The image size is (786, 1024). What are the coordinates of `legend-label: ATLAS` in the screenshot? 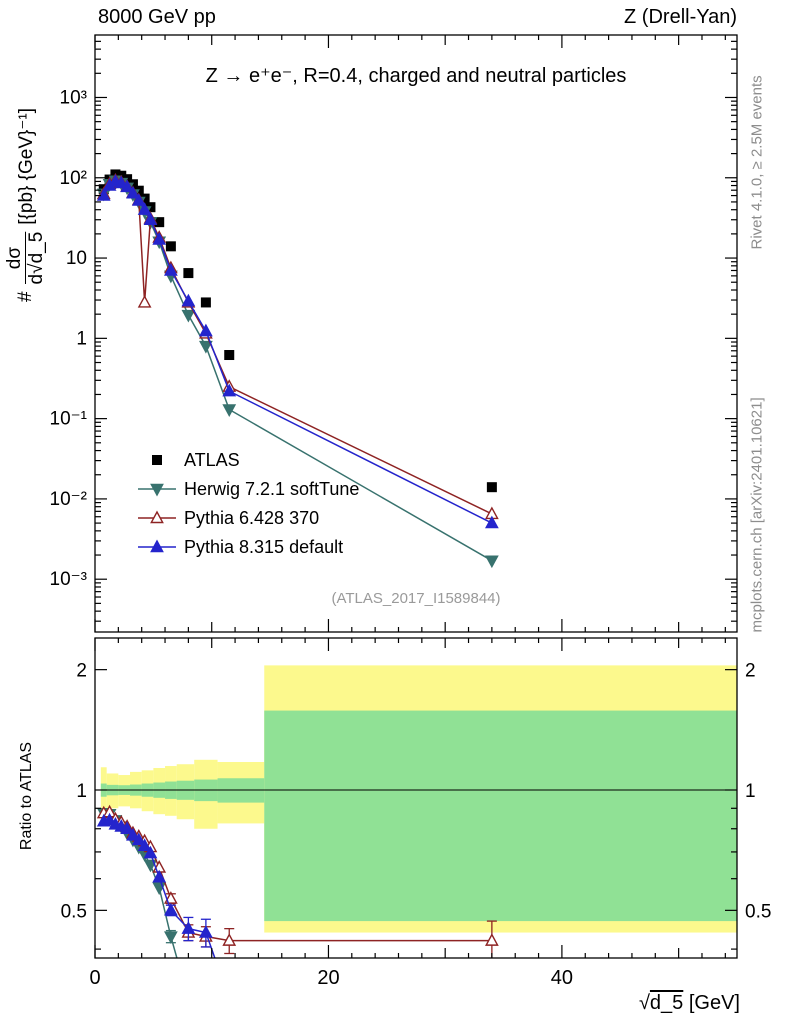 It's located at (212, 460).